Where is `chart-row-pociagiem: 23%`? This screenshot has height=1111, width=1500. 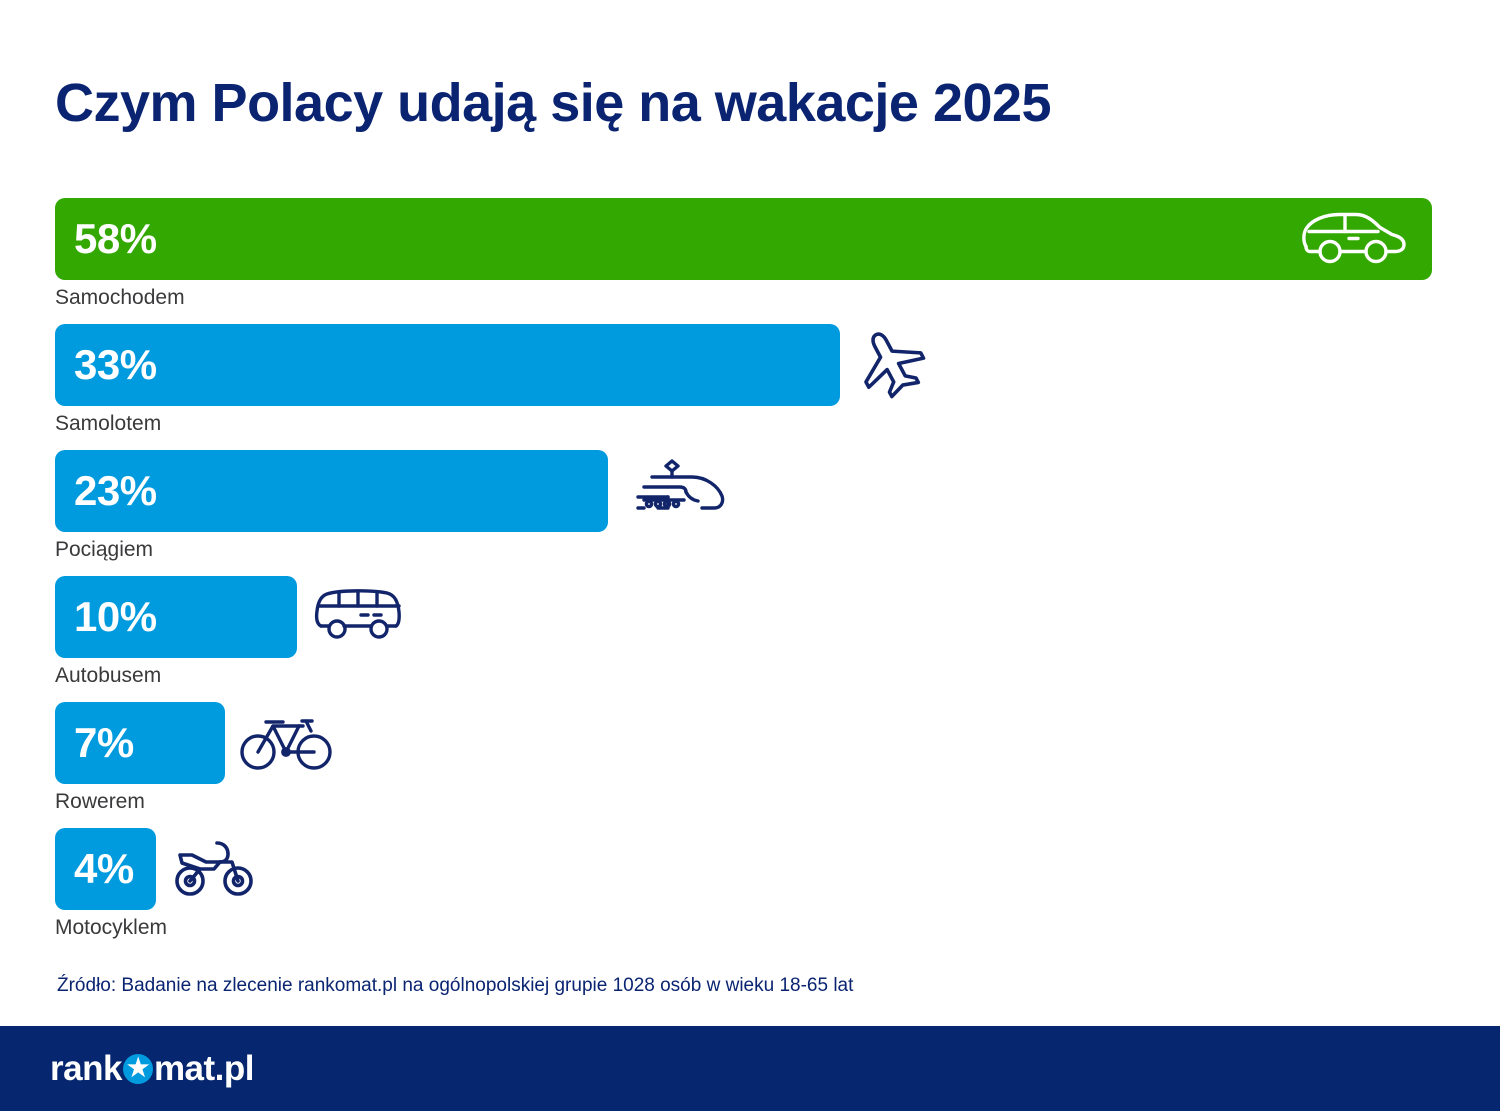 chart-row-pociagiem: 23% is located at coordinates (750, 505).